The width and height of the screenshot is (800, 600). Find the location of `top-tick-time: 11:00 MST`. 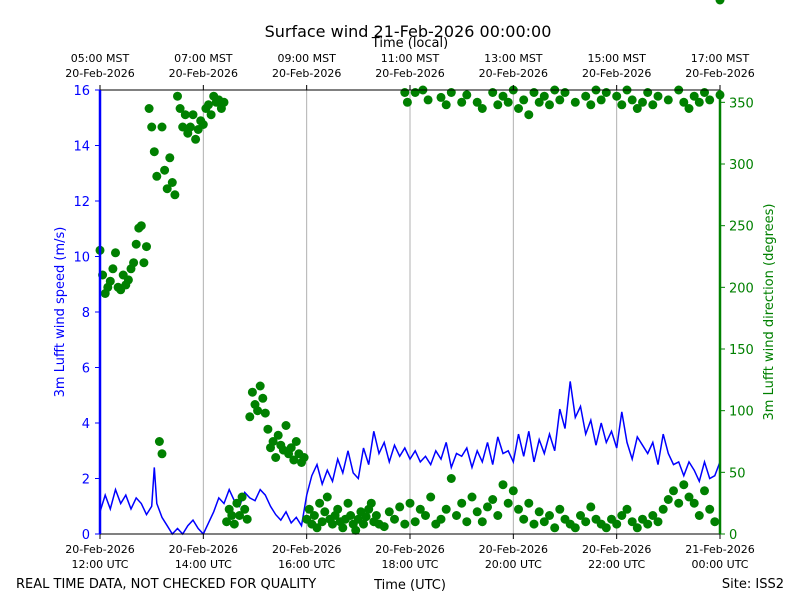

top-tick-time: 11:00 MST is located at coordinates (410, 58).